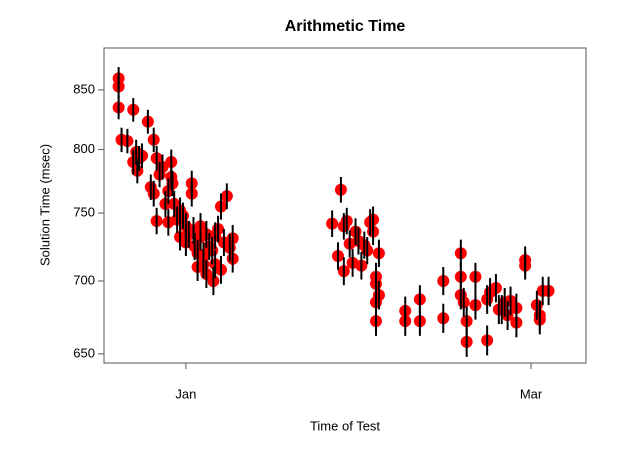 Image resolution: width=640 pixels, height=473 pixels. What do you see at coordinates (84, 148) in the screenshot?
I see `y-tick-label: 800` at bounding box center [84, 148].